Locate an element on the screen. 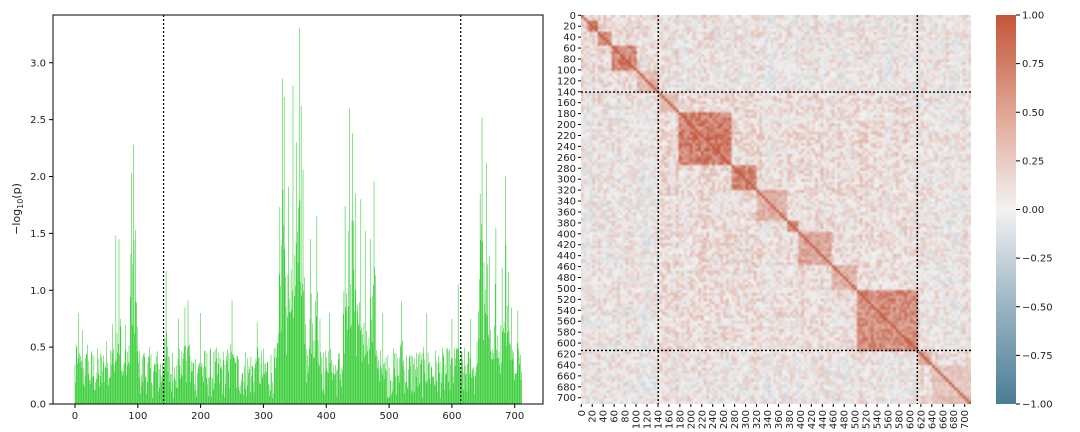  heat-x-tick-label: 420 is located at coordinates (812, 419).